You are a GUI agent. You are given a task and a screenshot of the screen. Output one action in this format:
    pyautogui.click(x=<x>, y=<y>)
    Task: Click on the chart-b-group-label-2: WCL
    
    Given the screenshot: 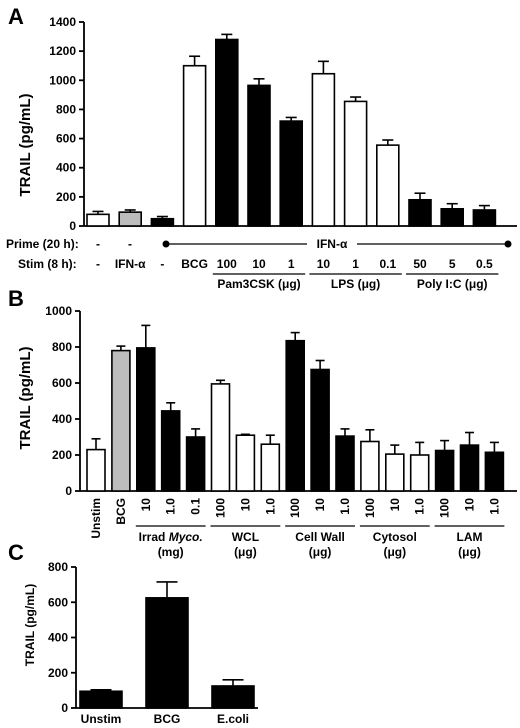 What is the action you would take?
    pyautogui.click(x=245, y=537)
    